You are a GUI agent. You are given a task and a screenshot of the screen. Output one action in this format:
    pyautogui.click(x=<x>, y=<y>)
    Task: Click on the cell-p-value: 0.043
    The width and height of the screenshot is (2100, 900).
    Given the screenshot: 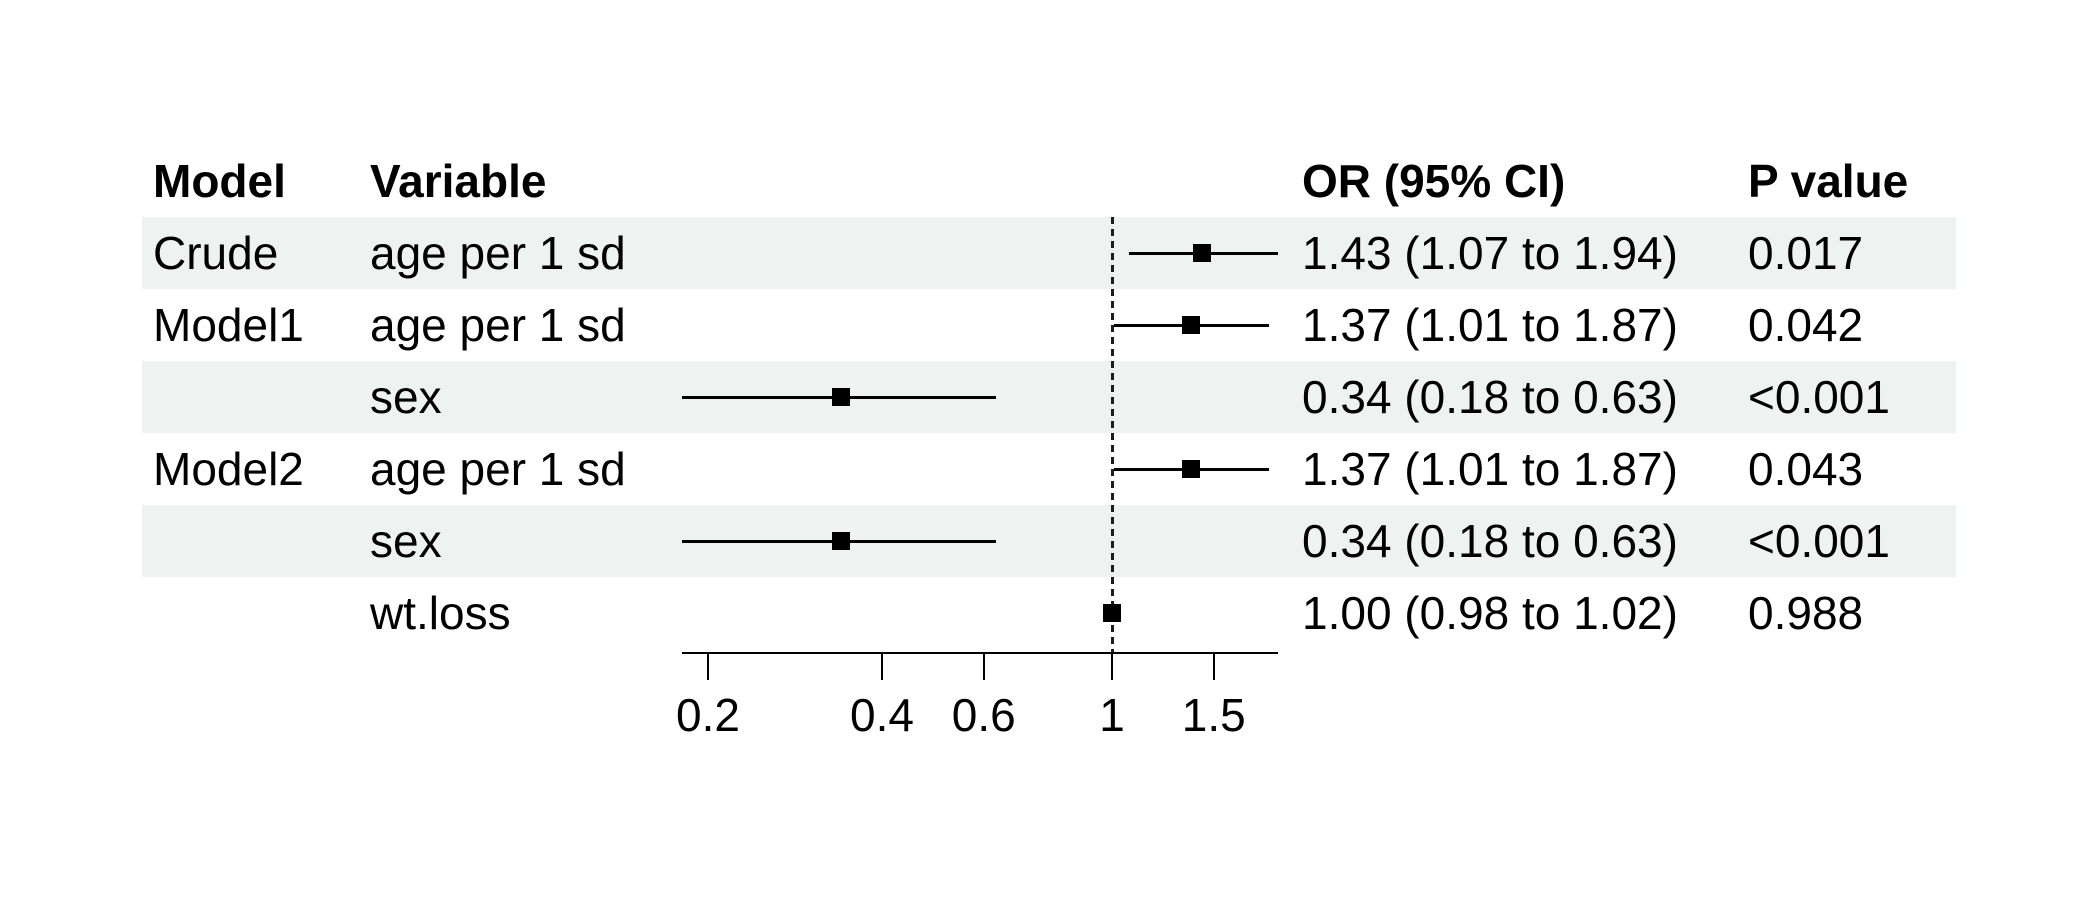 What is the action you would take?
    pyautogui.click(x=1806, y=469)
    